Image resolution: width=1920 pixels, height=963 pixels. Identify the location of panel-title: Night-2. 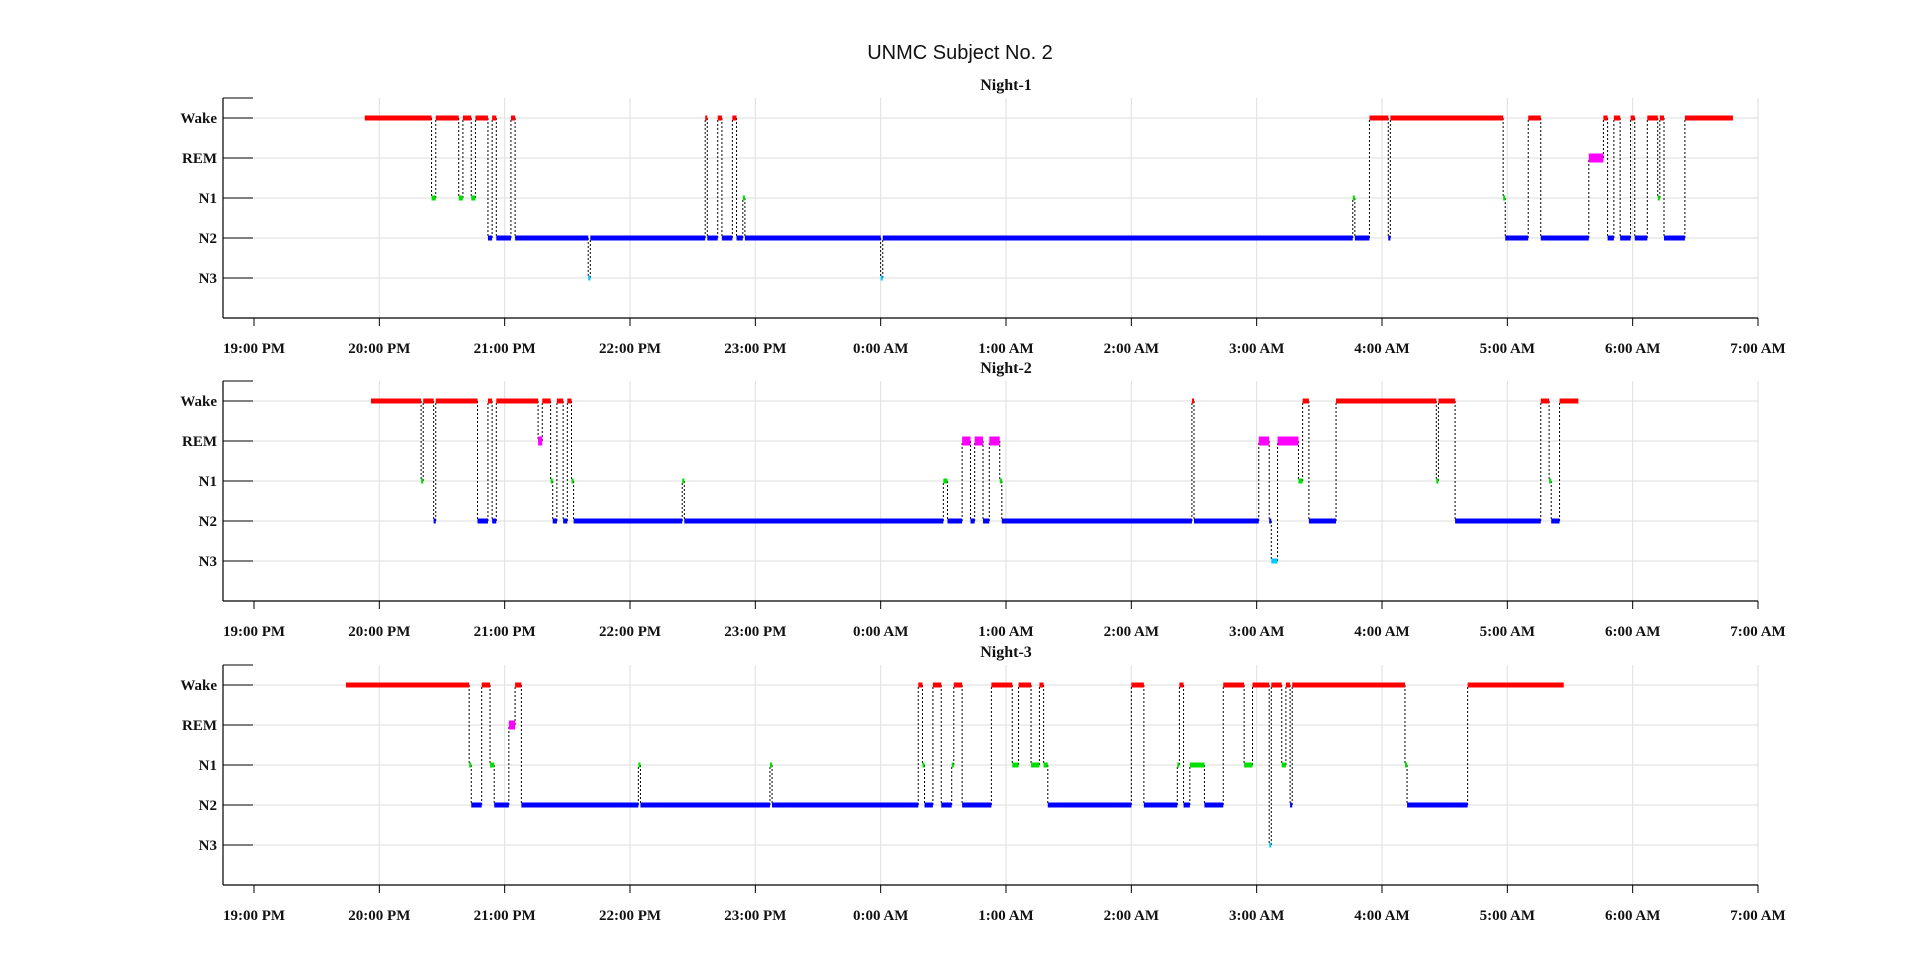
(1006, 368).